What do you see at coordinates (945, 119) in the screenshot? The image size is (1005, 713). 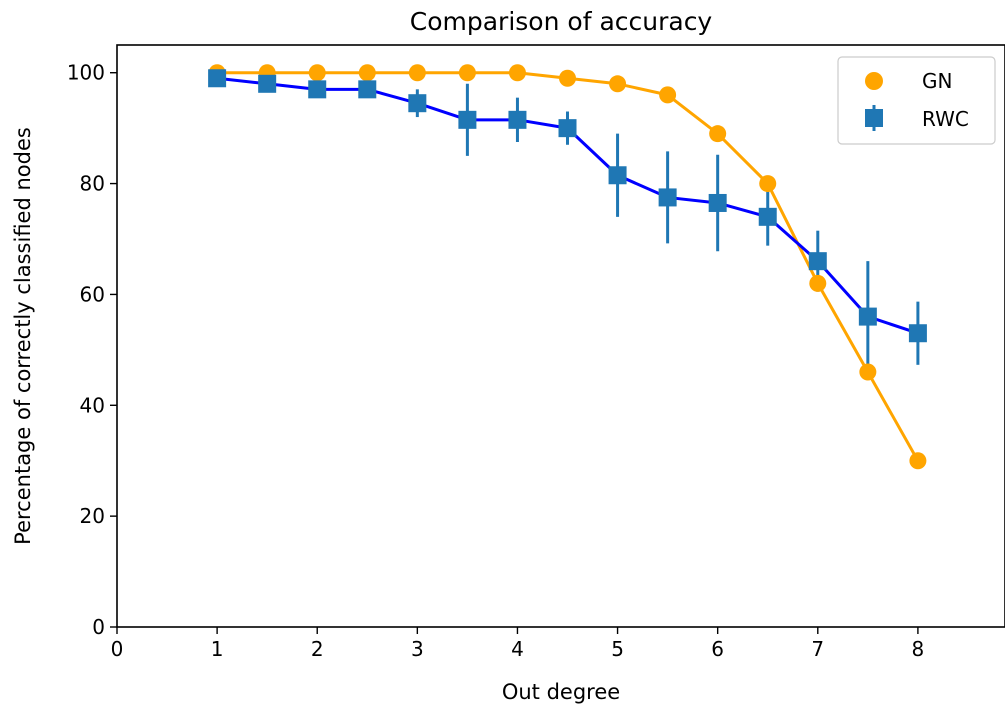 I see `legend-rwc-label: RWC` at bounding box center [945, 119].